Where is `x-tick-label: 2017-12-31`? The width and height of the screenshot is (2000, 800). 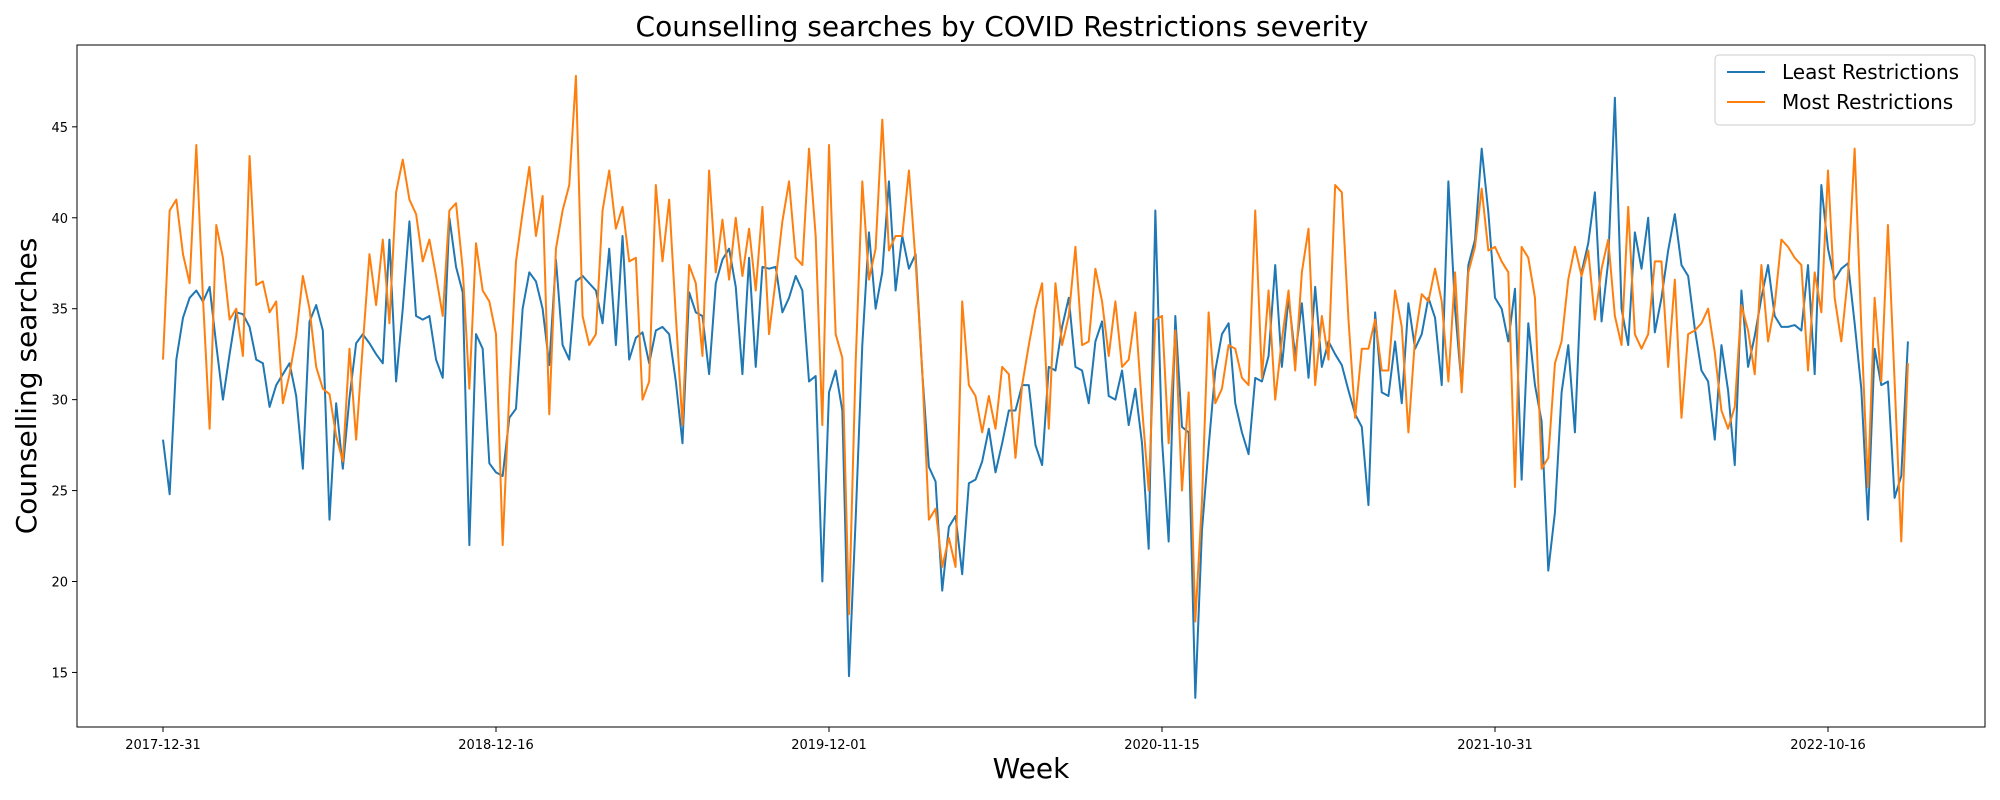
x-tick-label: 2017-12-31 is located at coordinates (163, 745).